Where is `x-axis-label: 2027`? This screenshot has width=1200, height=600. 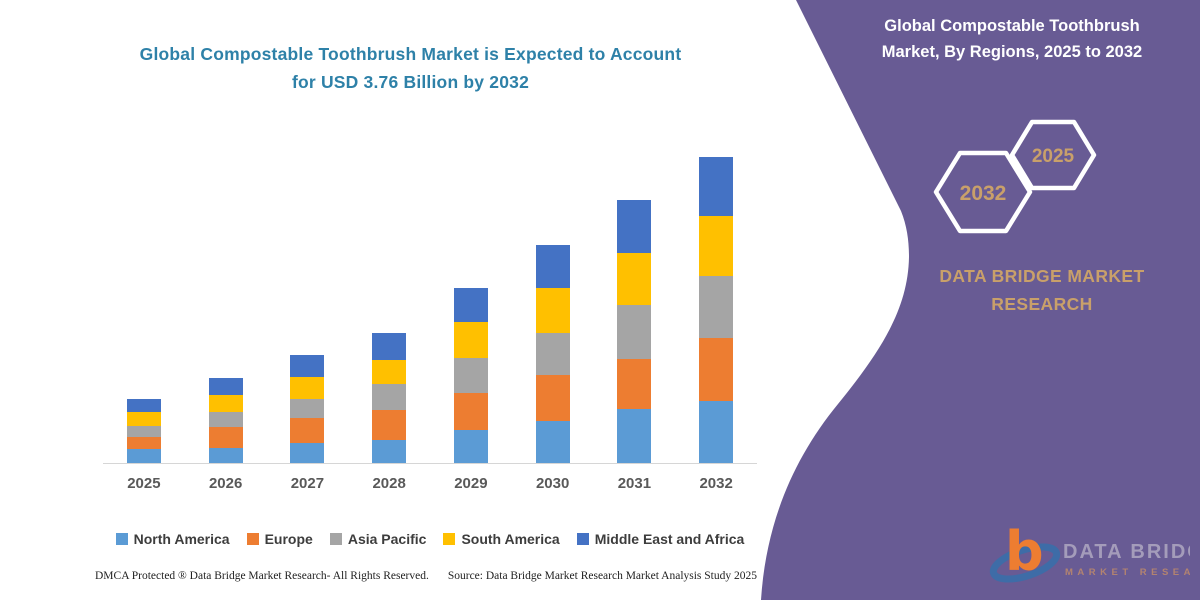 x-axis-label: 2027 is located at coordinates (307, 483).